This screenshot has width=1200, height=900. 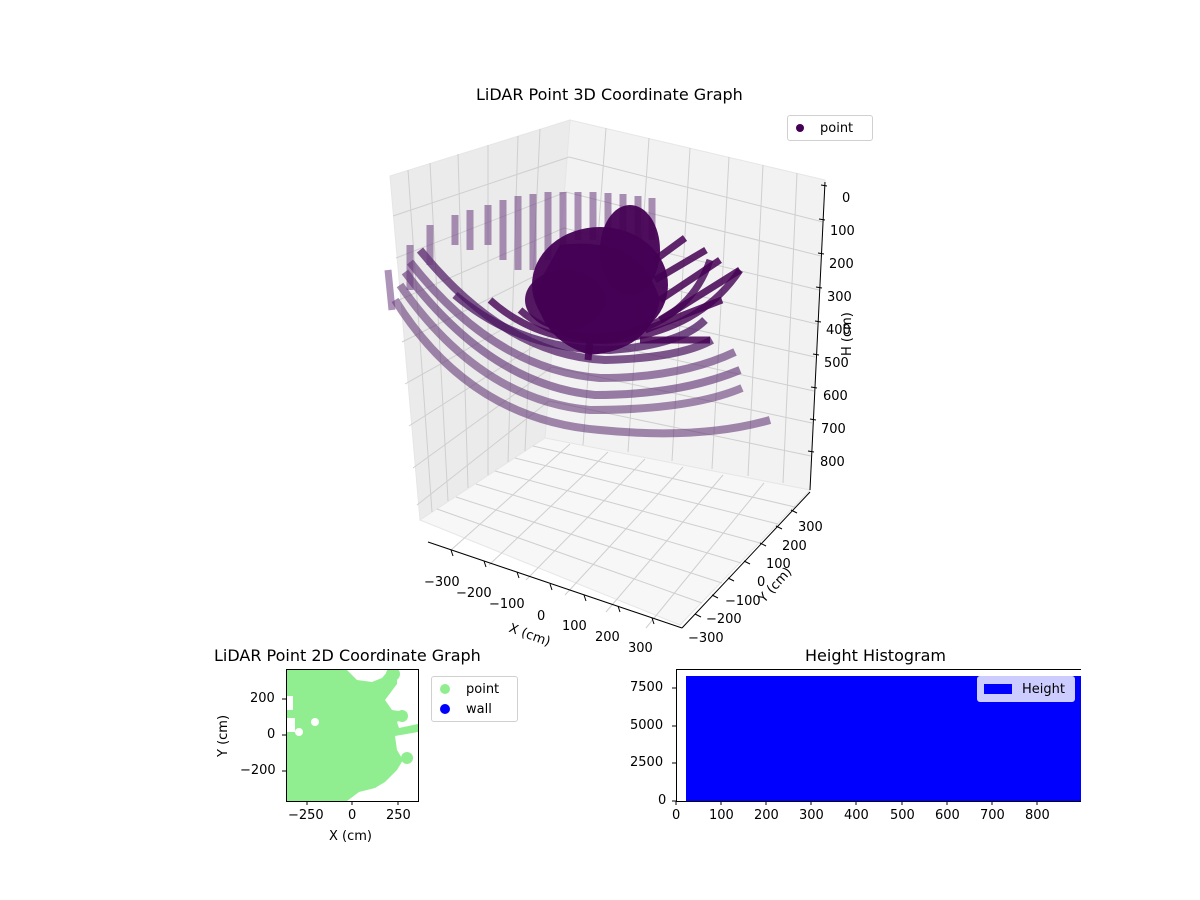 What do you see at coordinates (811, 815) in the screenshot?
I see `hist-x-tick-300: 300` at bounding box center [811, 815].